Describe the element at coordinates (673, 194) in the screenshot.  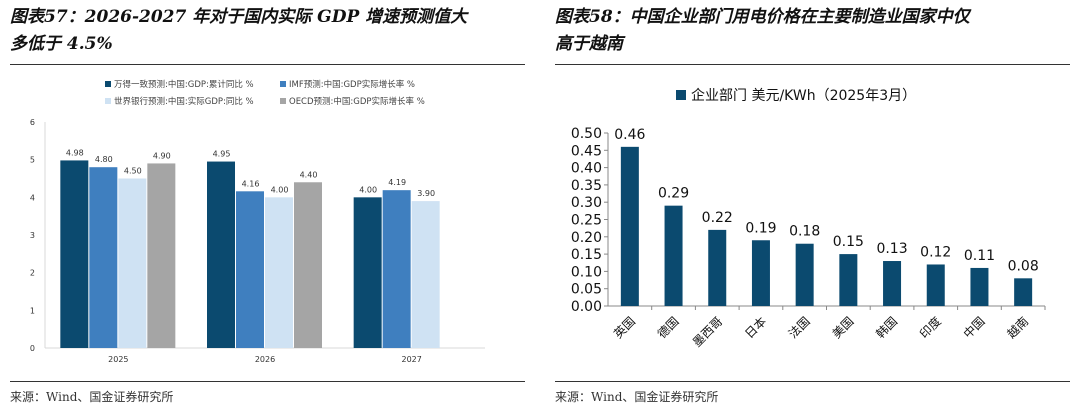
I see `data-label: 0.29` at that location.